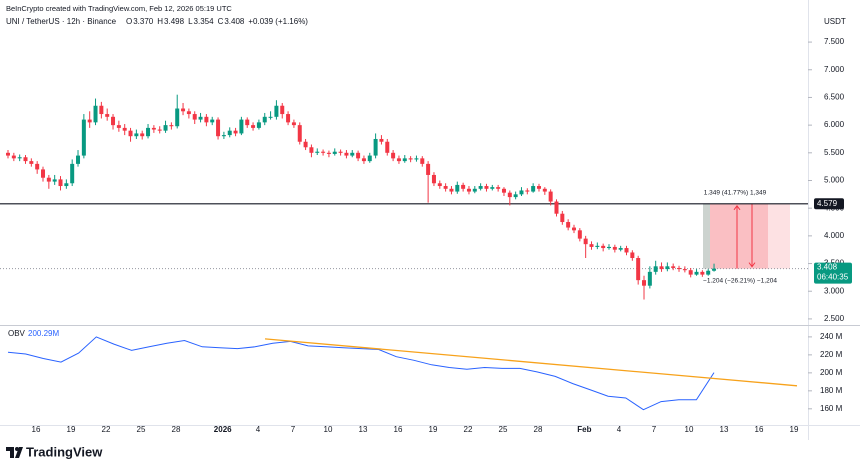  I want to click on y-tick-label: 2.500, so click(834, 318).